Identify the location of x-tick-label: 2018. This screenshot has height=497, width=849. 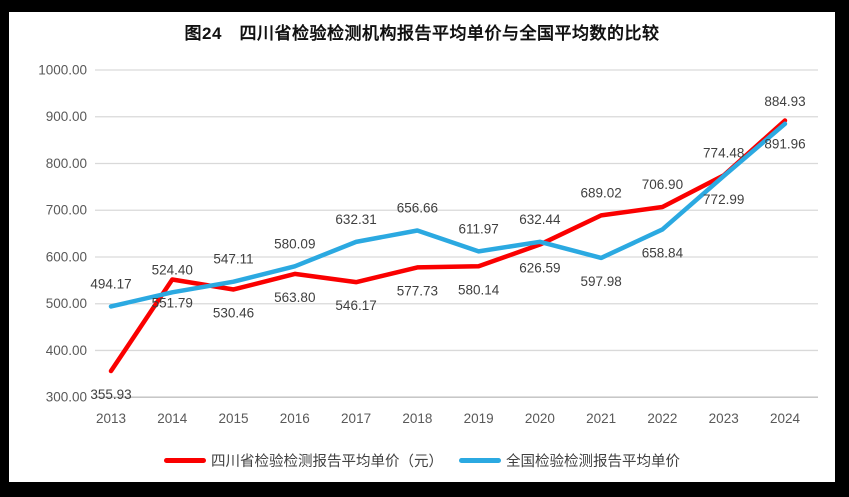
(417, 418).